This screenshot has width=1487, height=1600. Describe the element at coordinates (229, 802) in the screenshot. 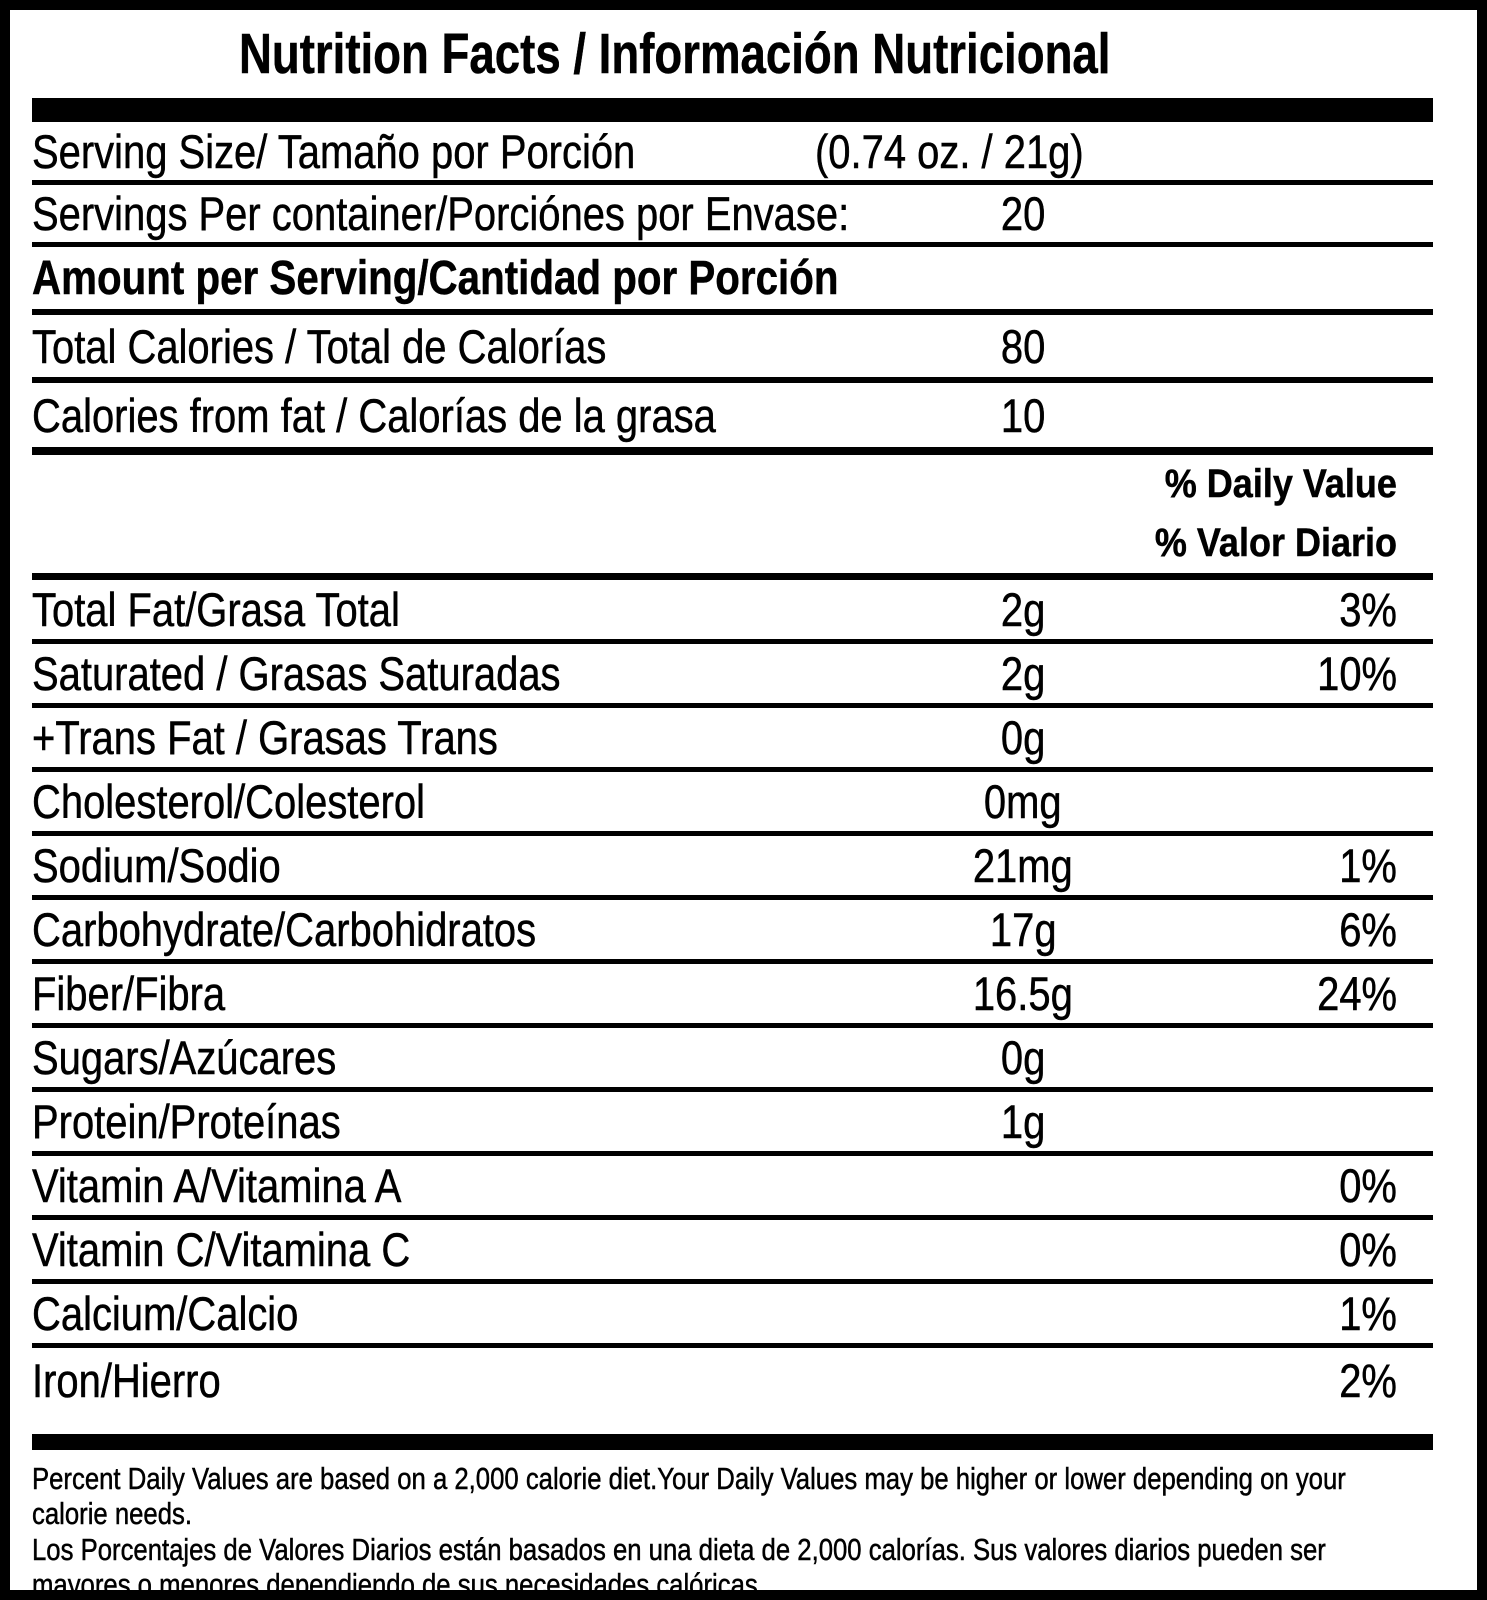

I see `nutrient-label: Cholesterol/Colesterol` at that location.